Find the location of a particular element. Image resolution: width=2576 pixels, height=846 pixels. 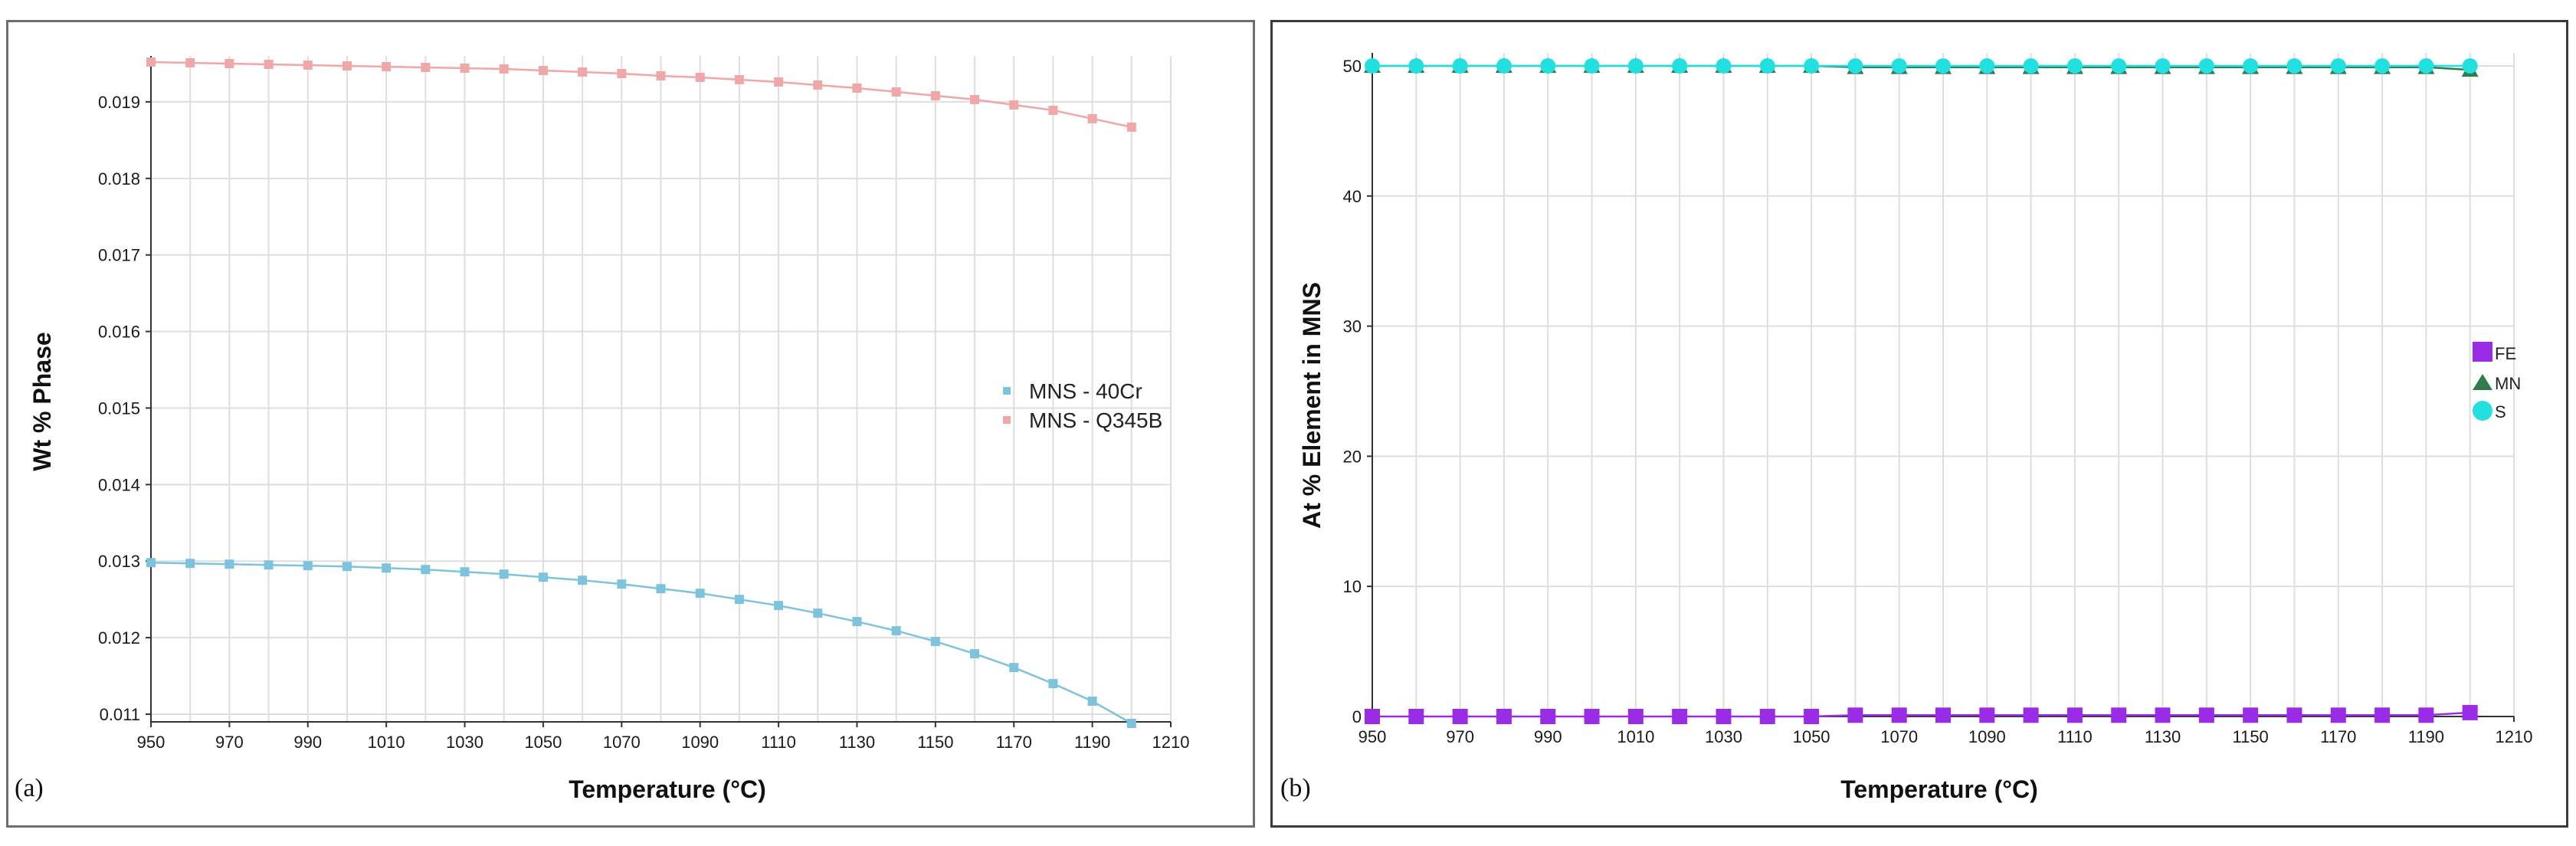

series-mns-40cr is located at coordinates (641, 643).